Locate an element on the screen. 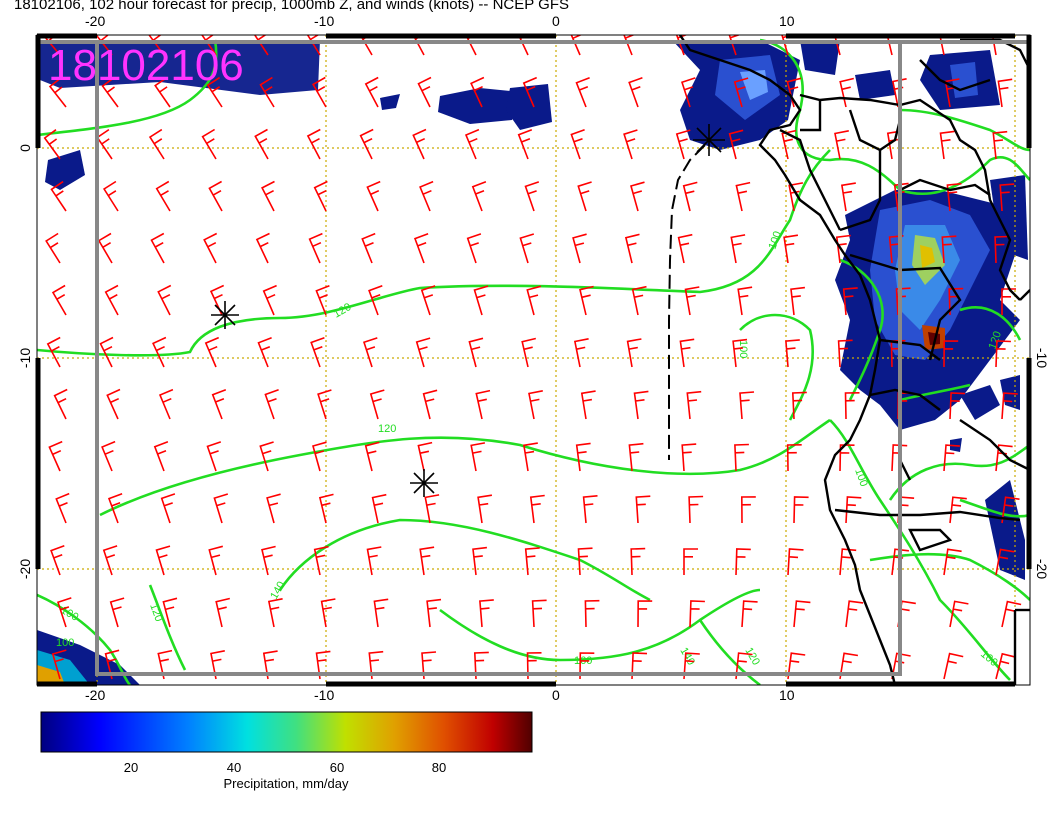 The width and height of the screenshot is (1056, 816). left-lat-label: 0 is located at coordinates (25, 148).